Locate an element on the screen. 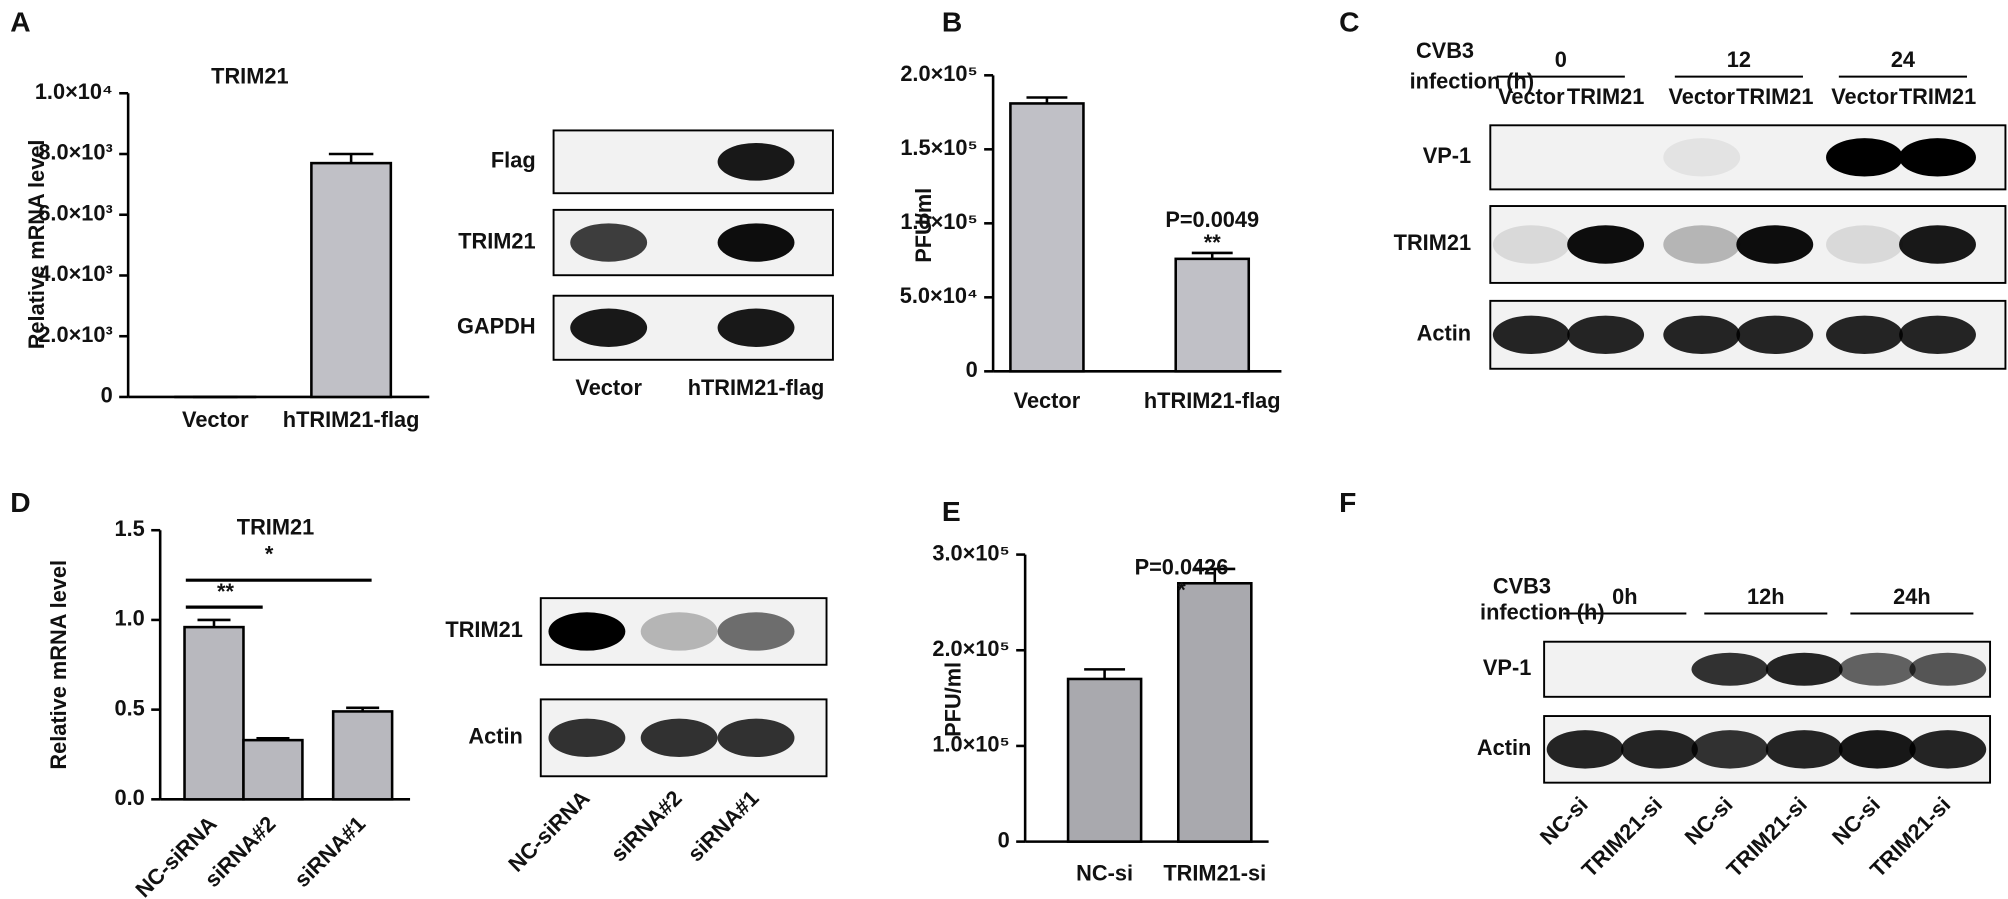  y-tick-label: 1.0 is located at coordinates (130, 618).